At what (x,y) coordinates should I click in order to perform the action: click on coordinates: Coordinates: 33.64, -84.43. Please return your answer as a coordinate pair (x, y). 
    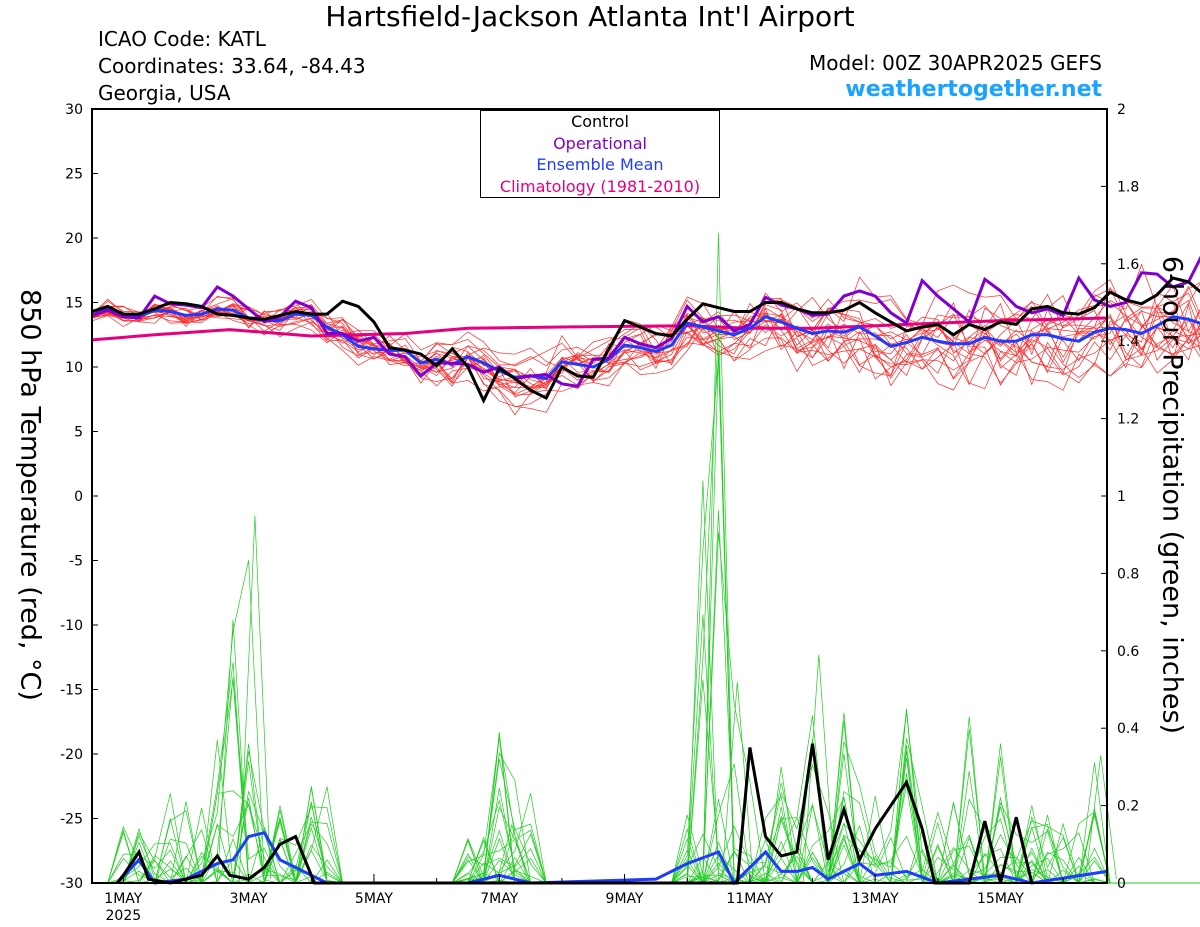
    Looking at the image, I should click on (232, 66).